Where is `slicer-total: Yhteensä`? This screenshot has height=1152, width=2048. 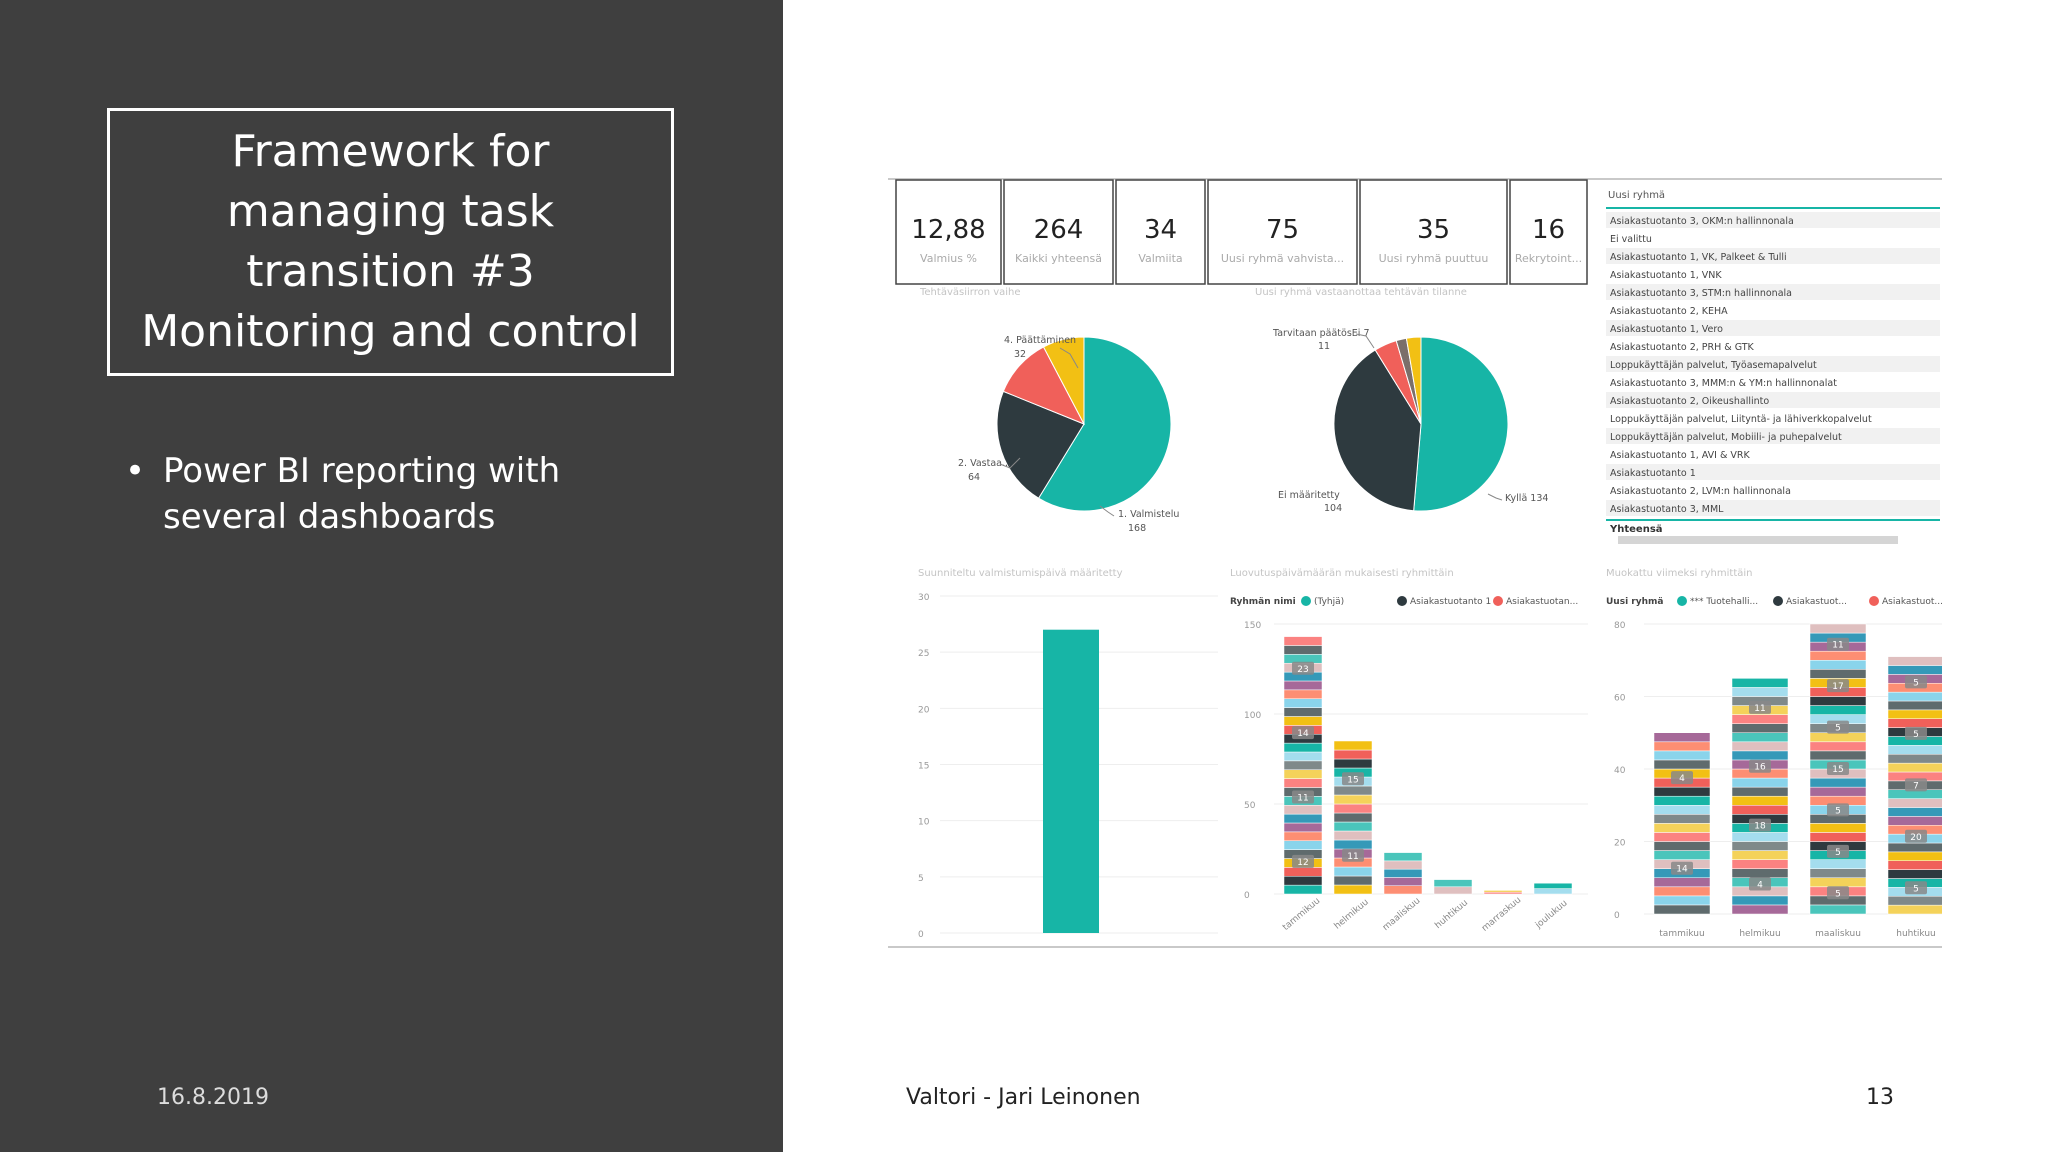 slicer-total: Yhteensä is located at coordinates (1636, 529).